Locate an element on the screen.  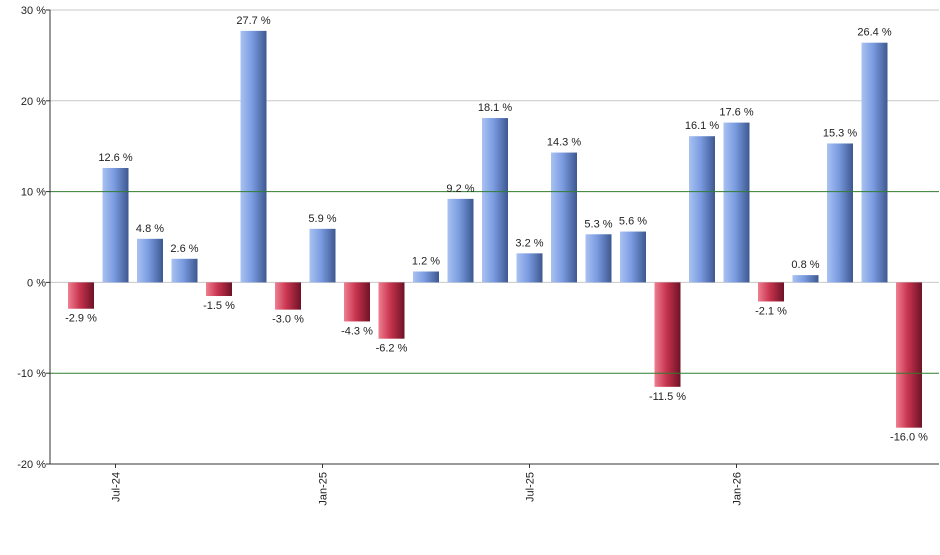
bar-value-label: 27.7 % is located at coordinates (253, 21).